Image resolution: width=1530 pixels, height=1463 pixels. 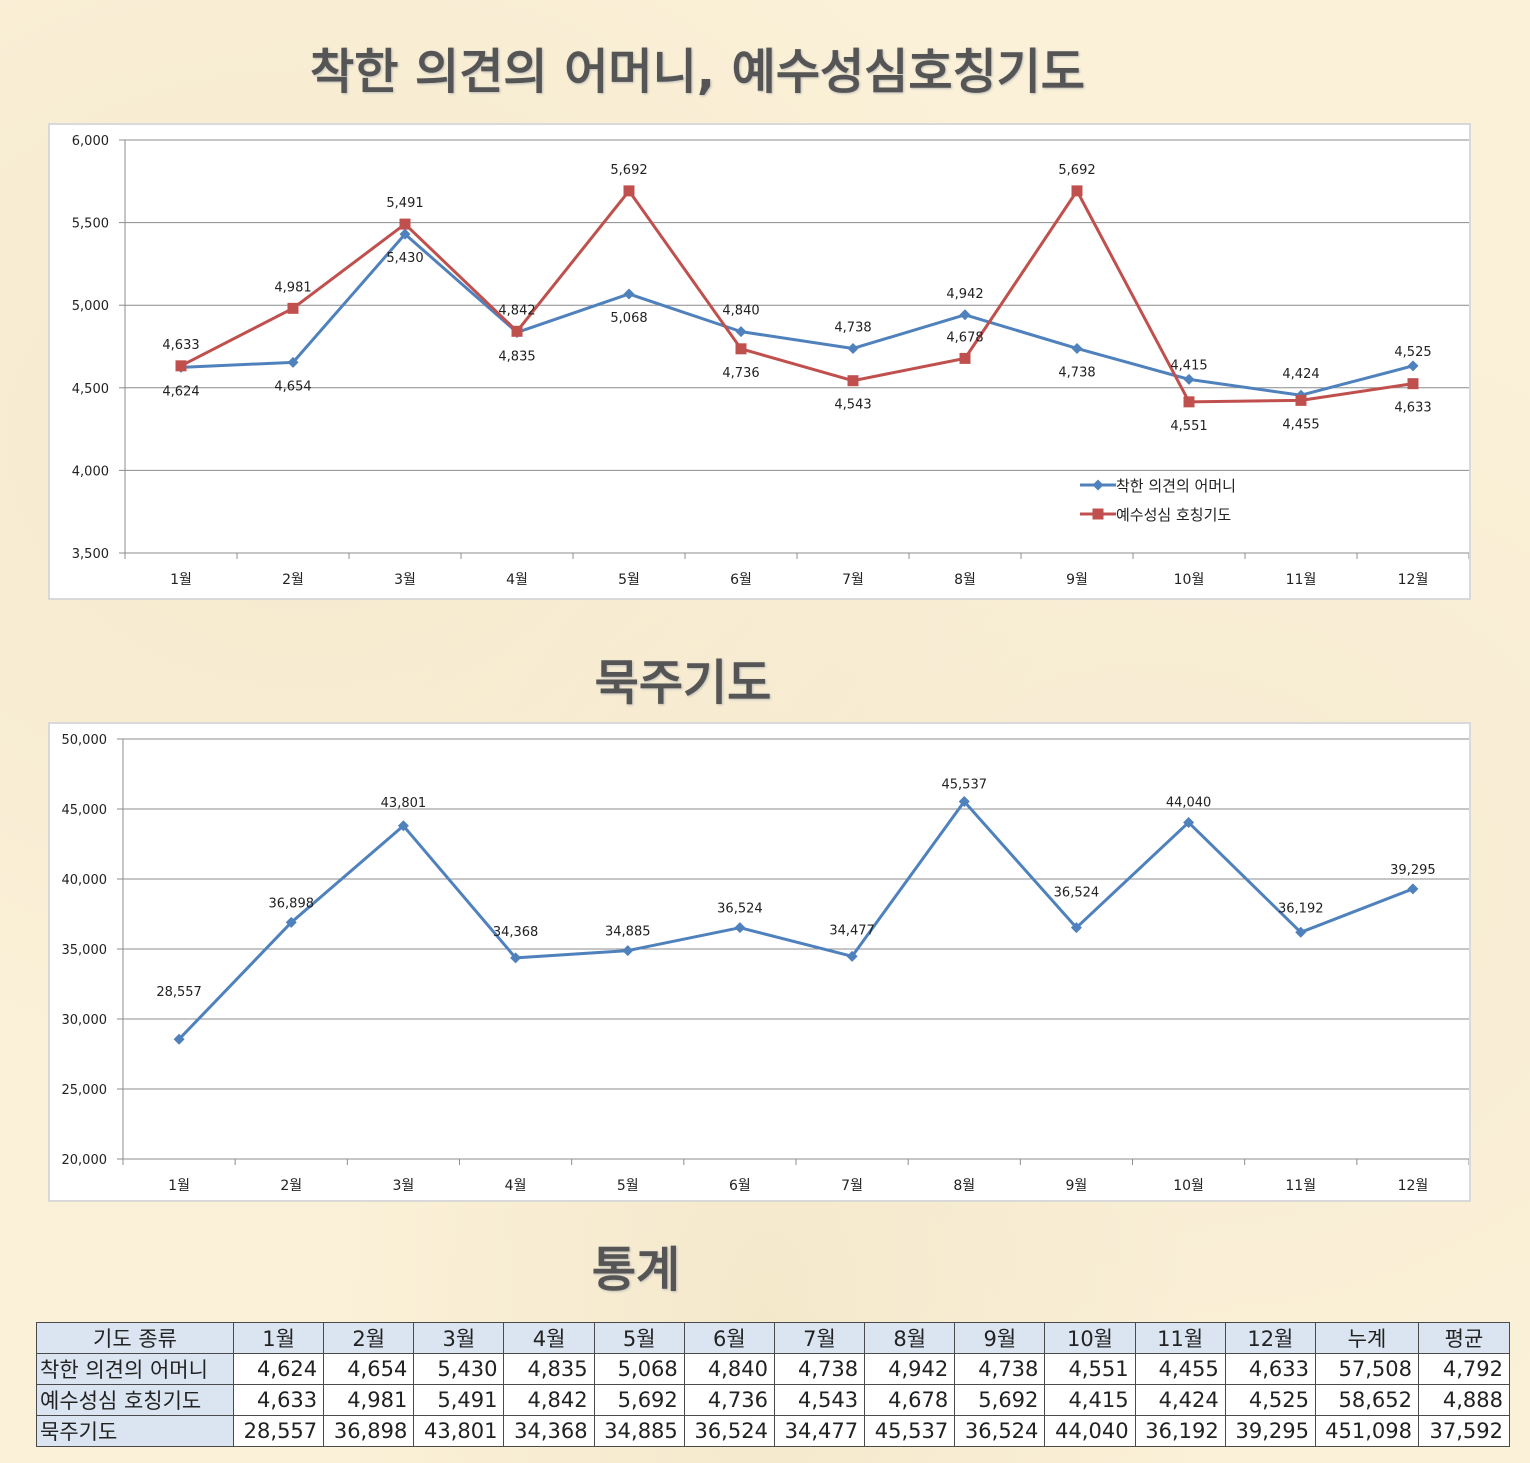 What do you see at coordinates (1090, 1369) in the screenshot?
I see `table-cell: 4,551` at bounding box center [1090, 1369].